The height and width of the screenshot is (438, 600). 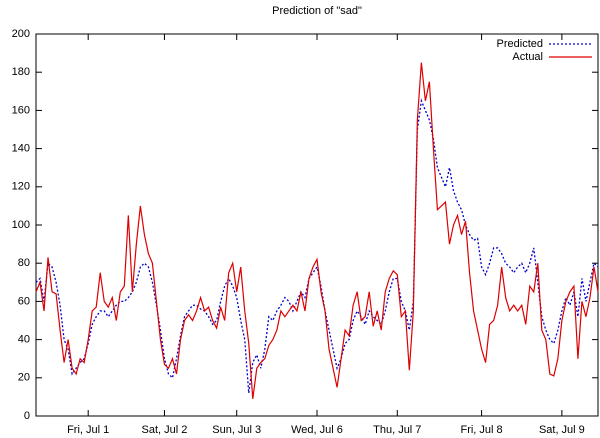 What do you see at coordinates (24, 263) in the screenshot?
I see `y-tick-label: 80` at bounding box center [24, 263].